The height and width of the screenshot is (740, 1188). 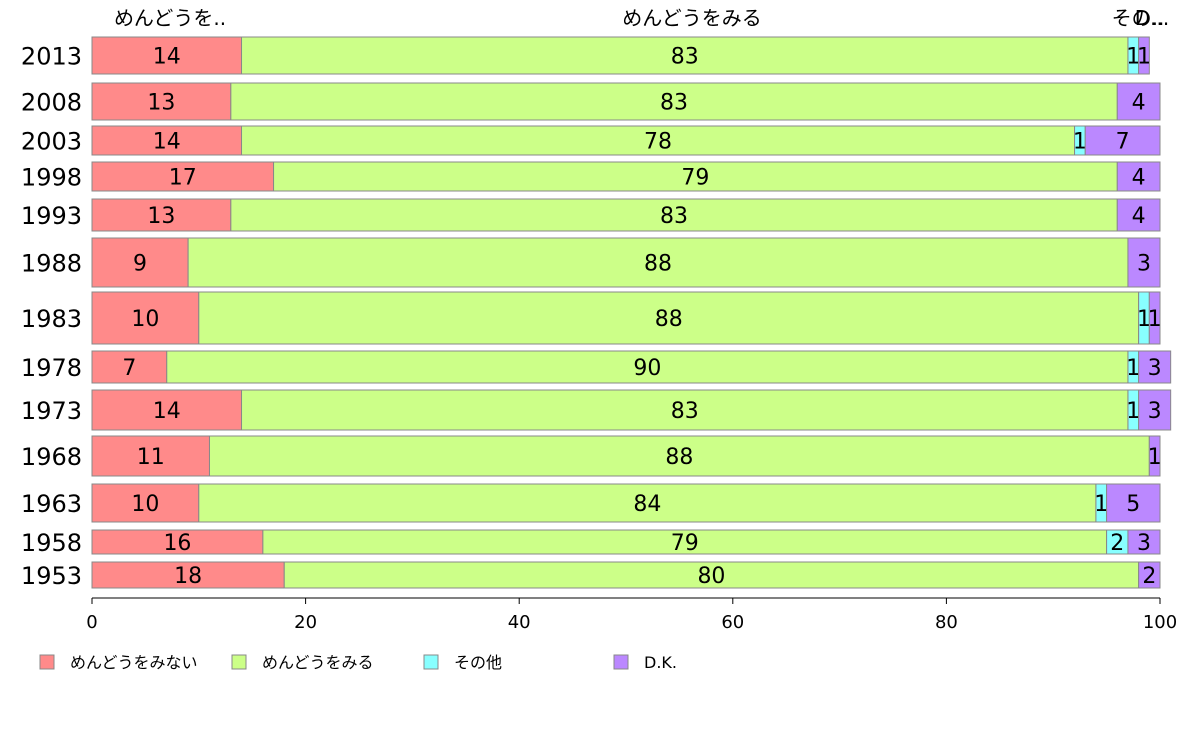 I want to click on legend-label: めんどうをみない, so click(x=134, y=662).